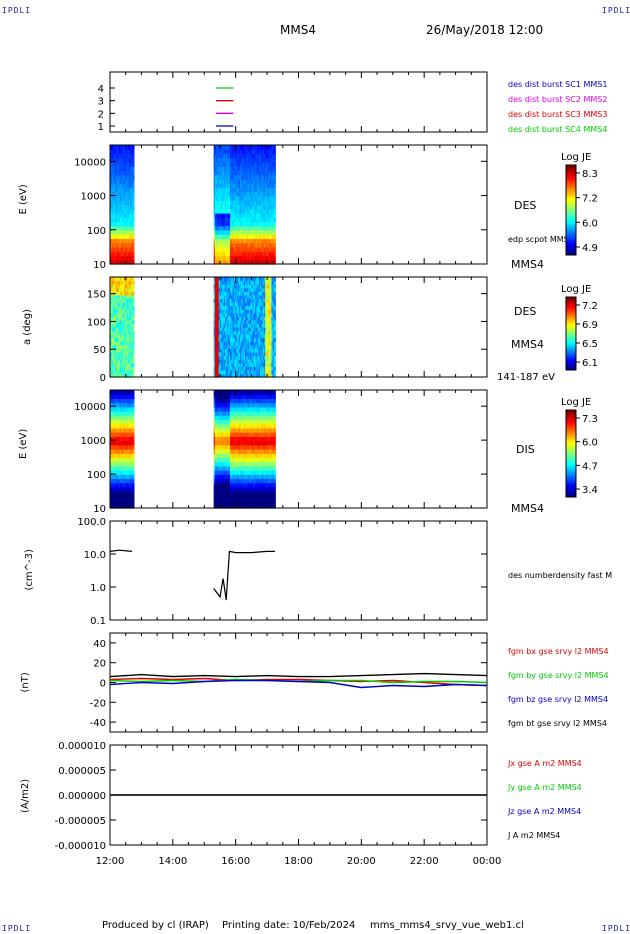  I want to click on burst-ytick-label: 3, so click(101, 102).